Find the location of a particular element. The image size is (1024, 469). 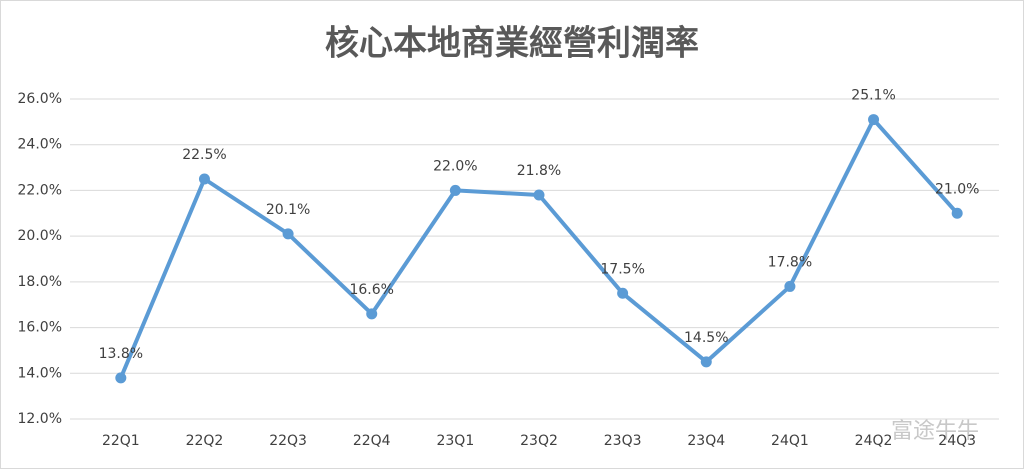

y-tick-label: 22.0% is located at coordinates (40, 190).